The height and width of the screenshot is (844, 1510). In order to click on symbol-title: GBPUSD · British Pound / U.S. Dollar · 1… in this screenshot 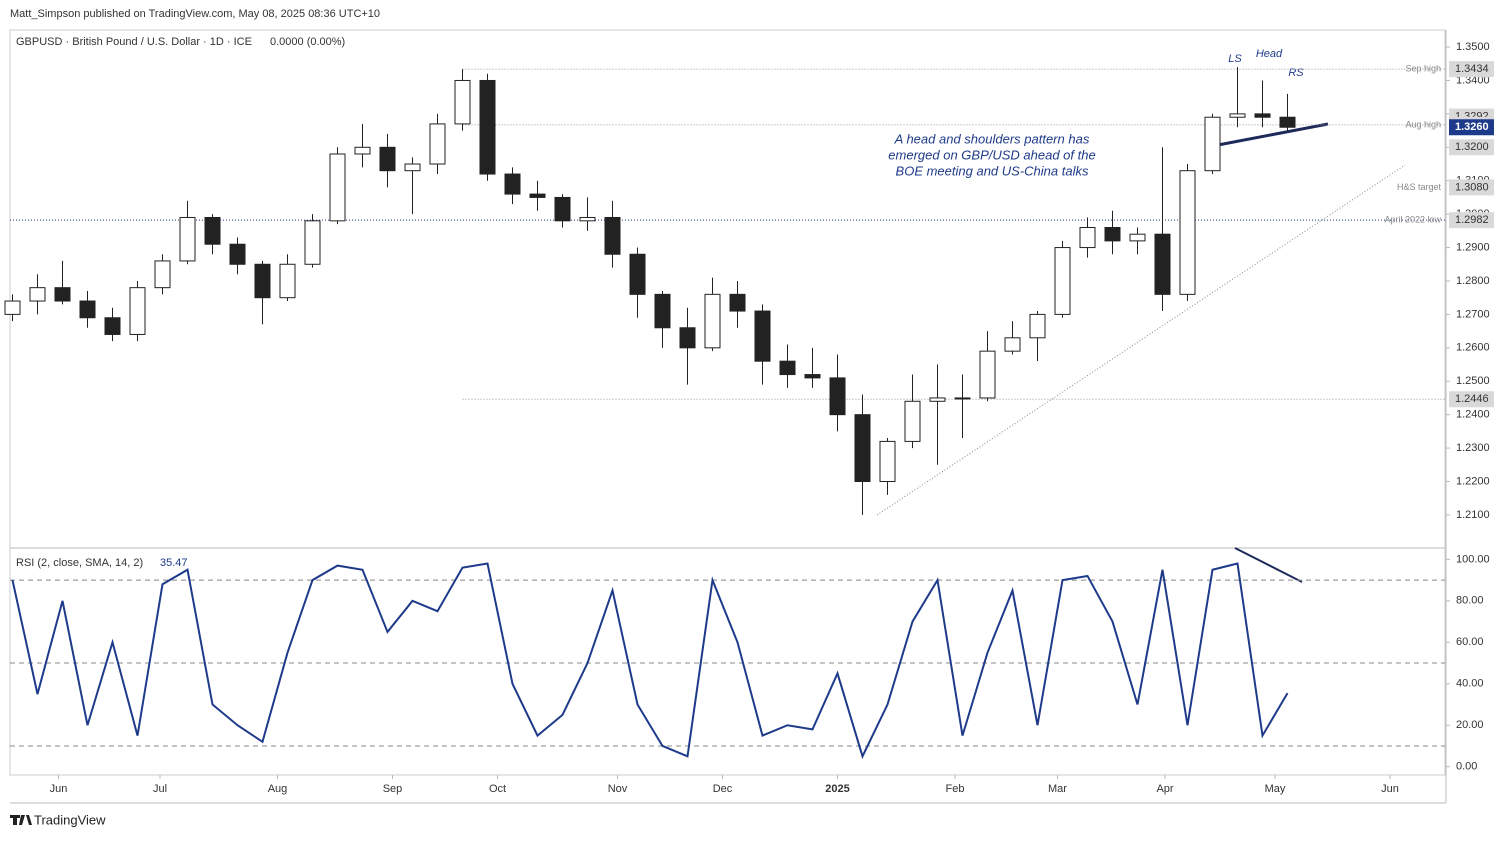, I will do `click(134, 42)`.